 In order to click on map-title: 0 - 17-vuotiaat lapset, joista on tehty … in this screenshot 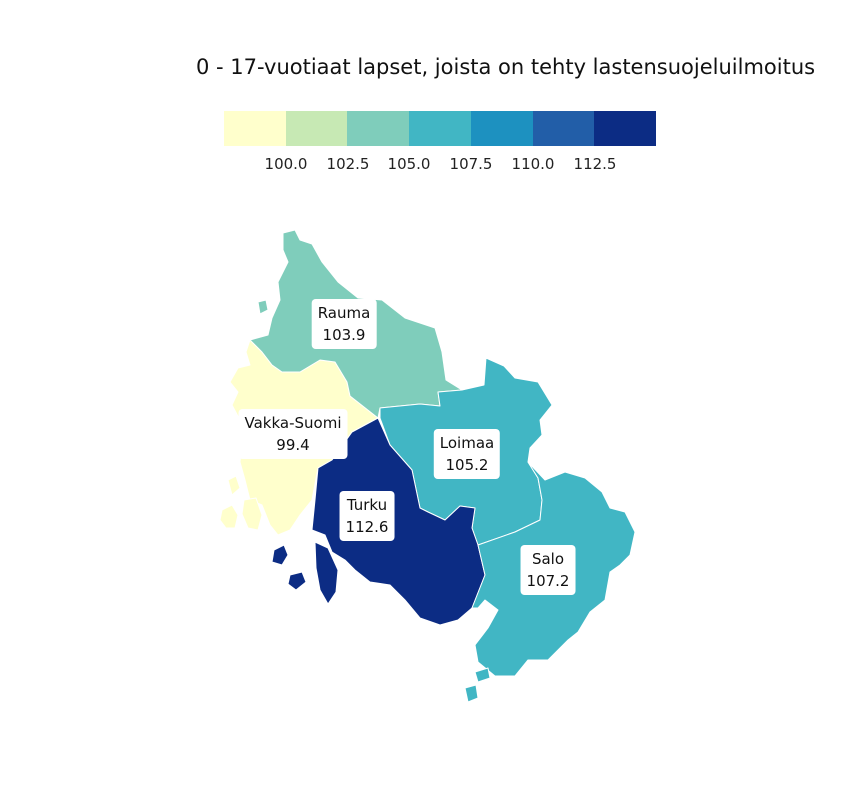, I will do `click(506, 67)`.